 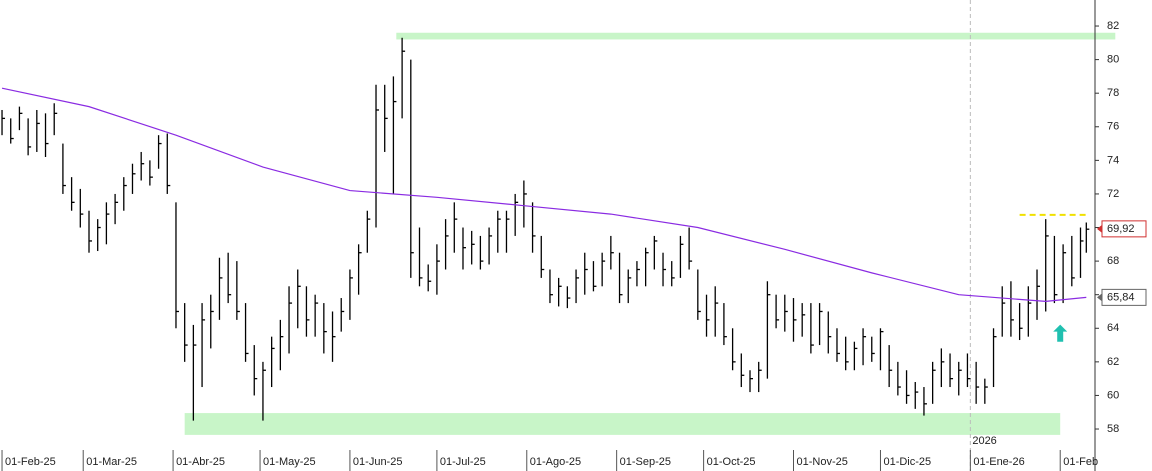 What do you see at coordinates (645, 462) in the screenshot?
I see `x-tick-label: 01-Sep-25` at bounding box center [645, 462].